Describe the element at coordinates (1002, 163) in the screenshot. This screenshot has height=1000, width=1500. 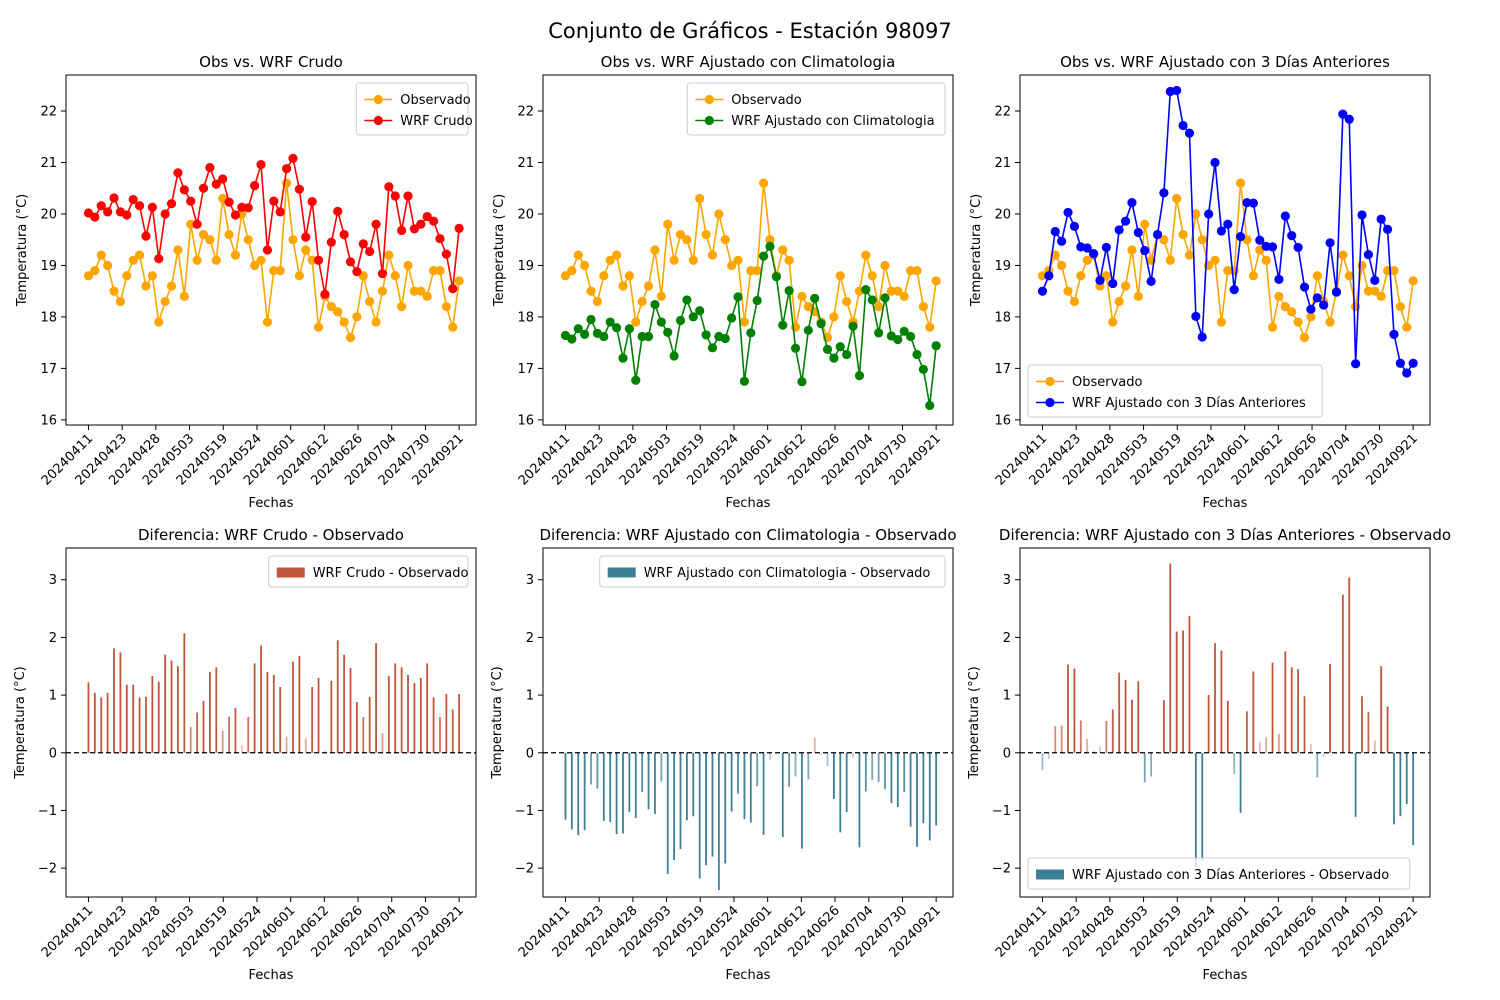
I see `y-tick-label: 21` at that location.